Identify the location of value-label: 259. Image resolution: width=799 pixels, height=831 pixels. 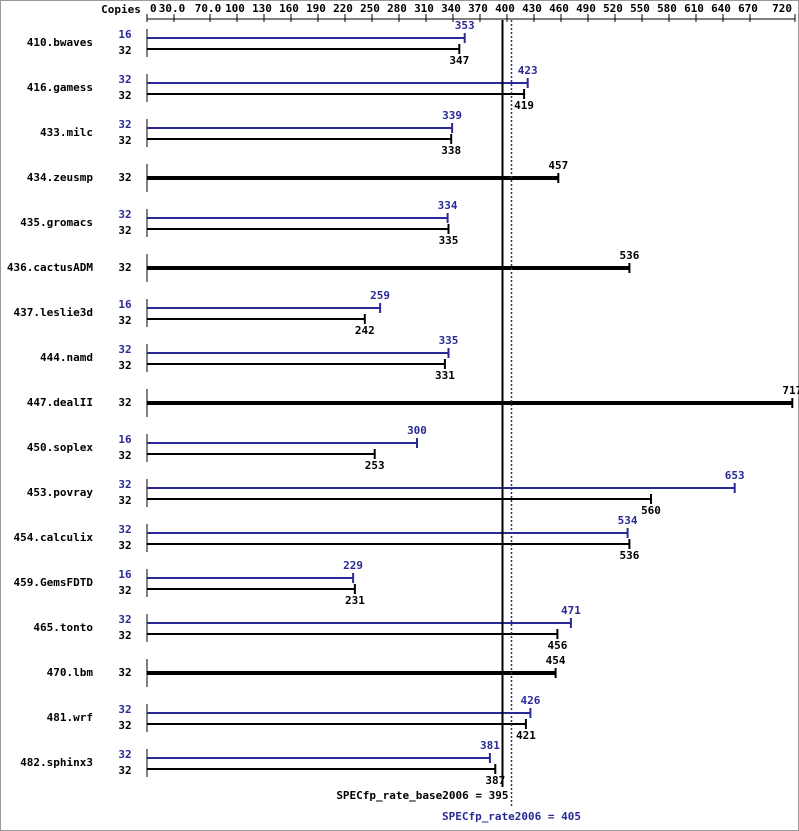
(380, 295).